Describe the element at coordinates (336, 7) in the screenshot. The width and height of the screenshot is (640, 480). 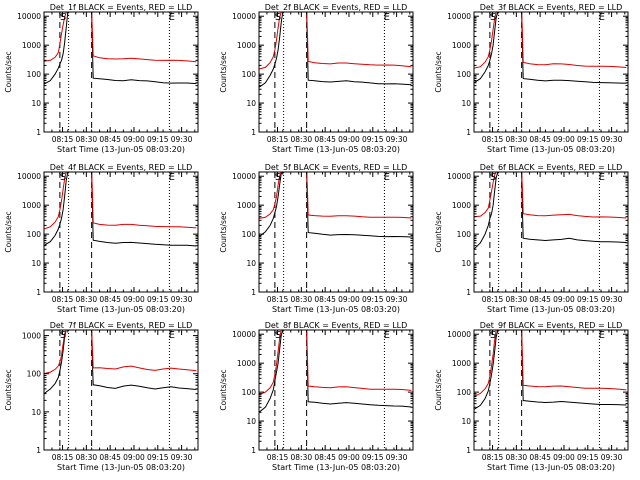
I see `chart-title: Det_2f BLACK = Events, RED = LLD` at that location.